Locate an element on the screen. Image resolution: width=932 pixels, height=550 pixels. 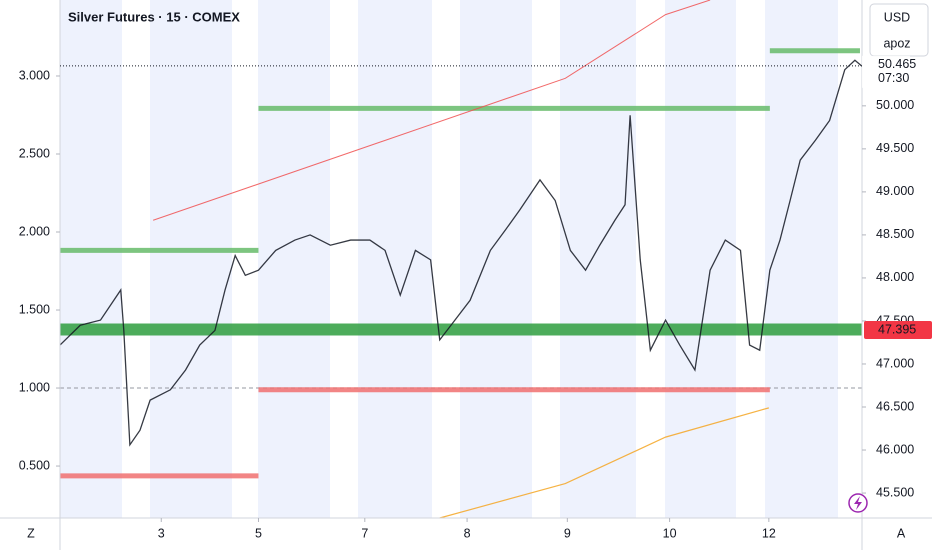
flash-glyph is located at coordinates (858, 503).